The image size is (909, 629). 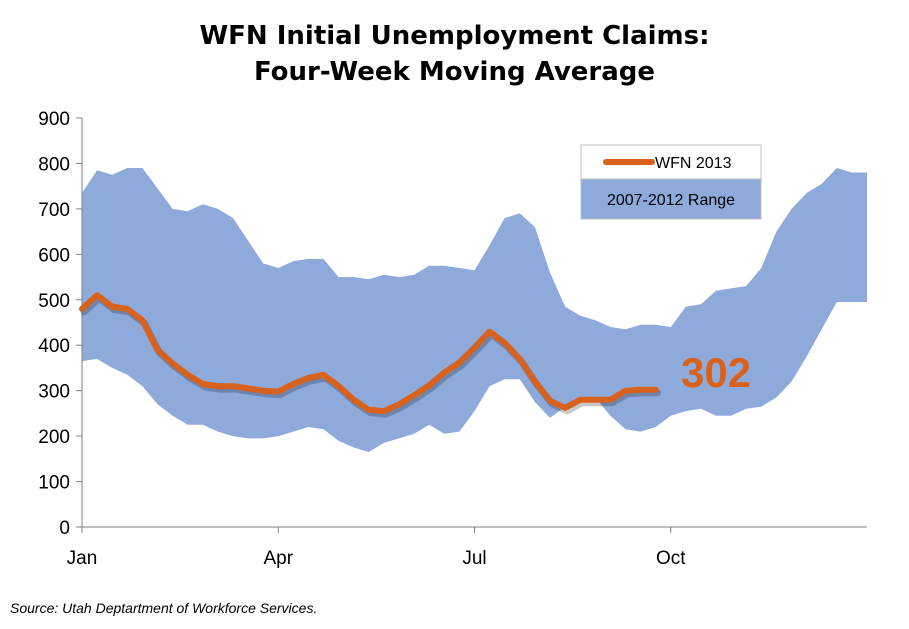 I want to click on y-tick-label: 500, so click(x=54, y=301).